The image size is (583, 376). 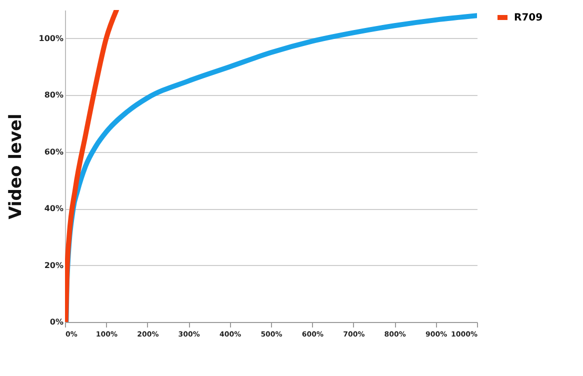 What do you see at coordinates (16, 167) in the screenshot?
I see `y-axis-title: Video level` at bounding box center [16, 167].